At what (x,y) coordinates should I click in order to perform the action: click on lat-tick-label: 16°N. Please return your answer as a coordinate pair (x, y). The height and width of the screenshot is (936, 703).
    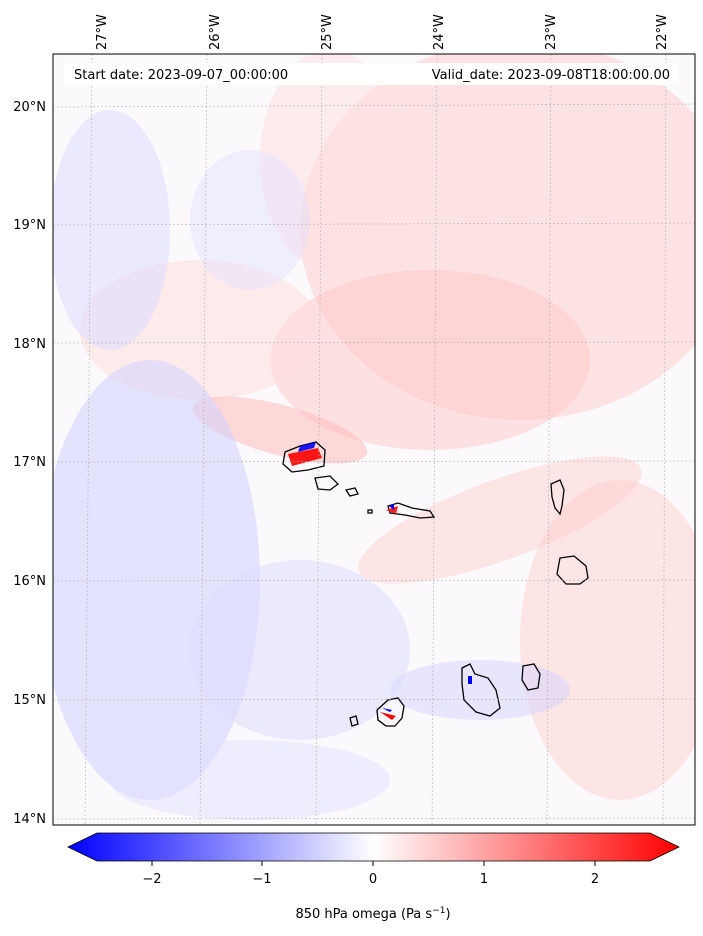
    Looking at the image, I should click on (29, 581).